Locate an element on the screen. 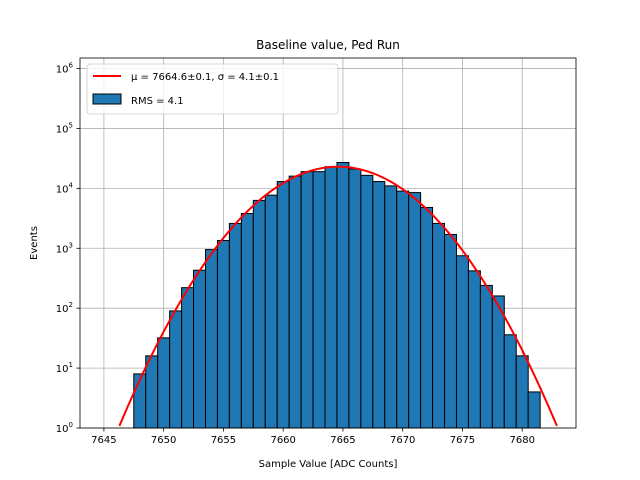 The height and width of the screenshot is (480, 640). y-tick-label: 10³ is located at coordinates (64, 248).